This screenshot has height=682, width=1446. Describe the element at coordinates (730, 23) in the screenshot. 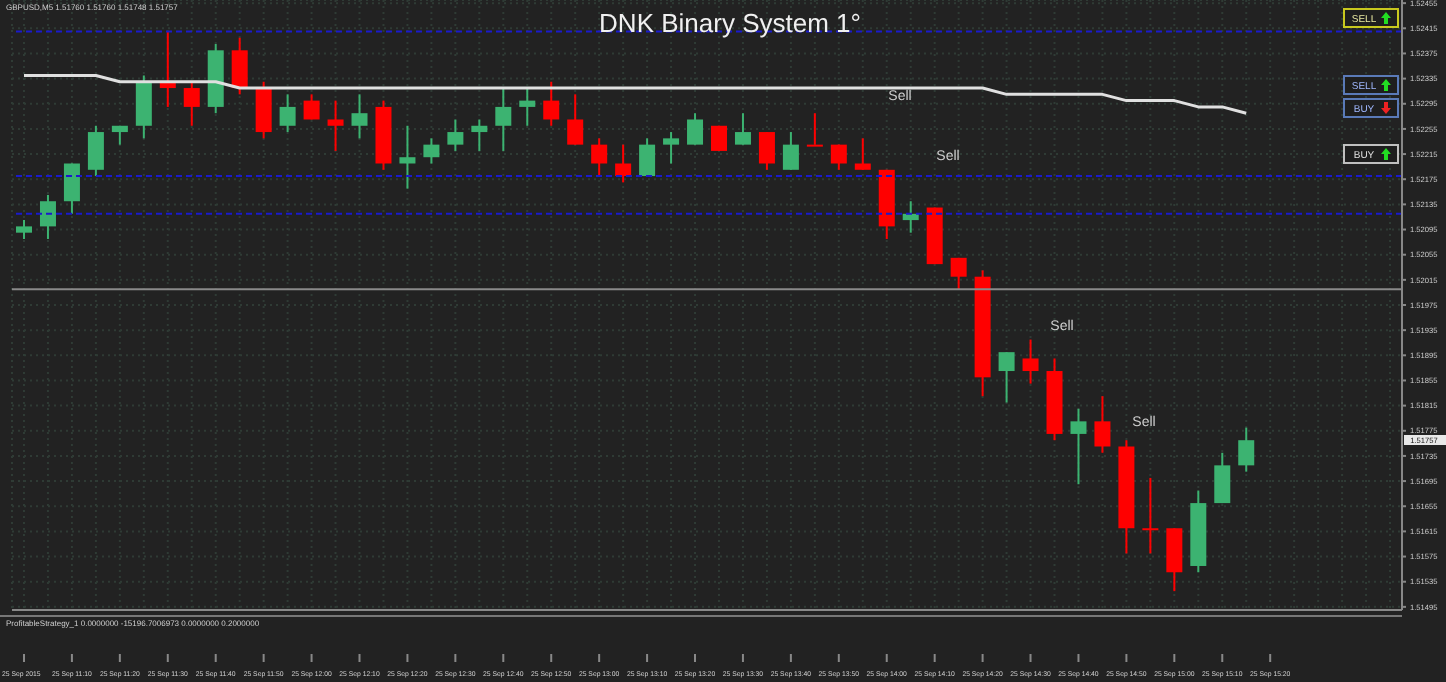

I see `chart-title: DNK Binary System 1°` at that location.